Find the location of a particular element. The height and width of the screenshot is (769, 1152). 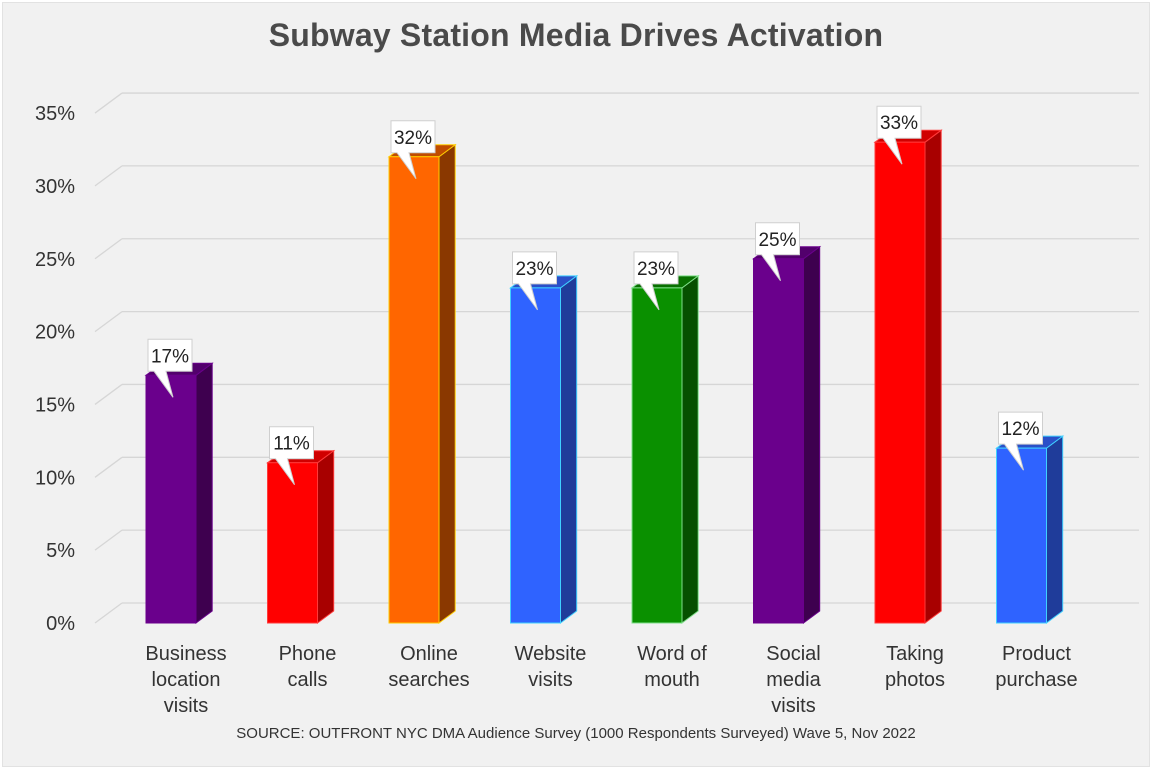

x-tick-label: Online searches is located at coordinates (428, 667).